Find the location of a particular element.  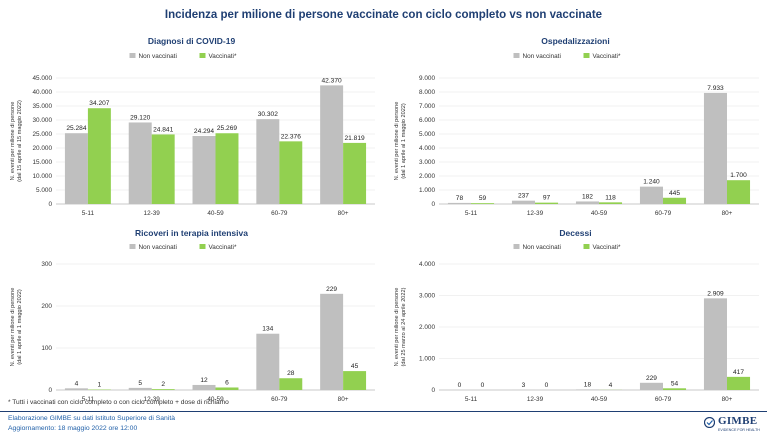

chart-title: Ospedalizzazioni is located at coordinates (575, 41).